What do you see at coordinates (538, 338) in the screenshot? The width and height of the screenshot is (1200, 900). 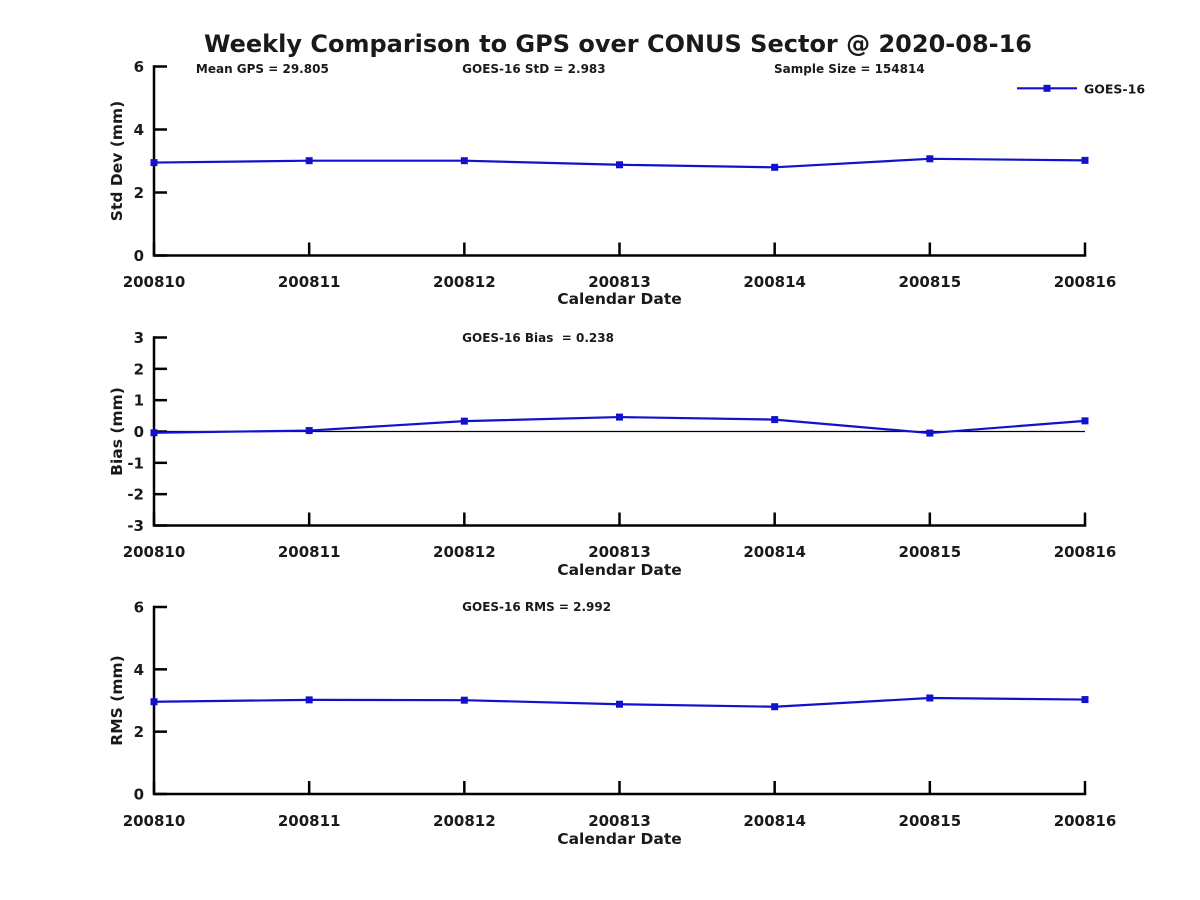 I see `annotation-text: GOES-16 Bias = 0.238` at bounding box center [538, 338].